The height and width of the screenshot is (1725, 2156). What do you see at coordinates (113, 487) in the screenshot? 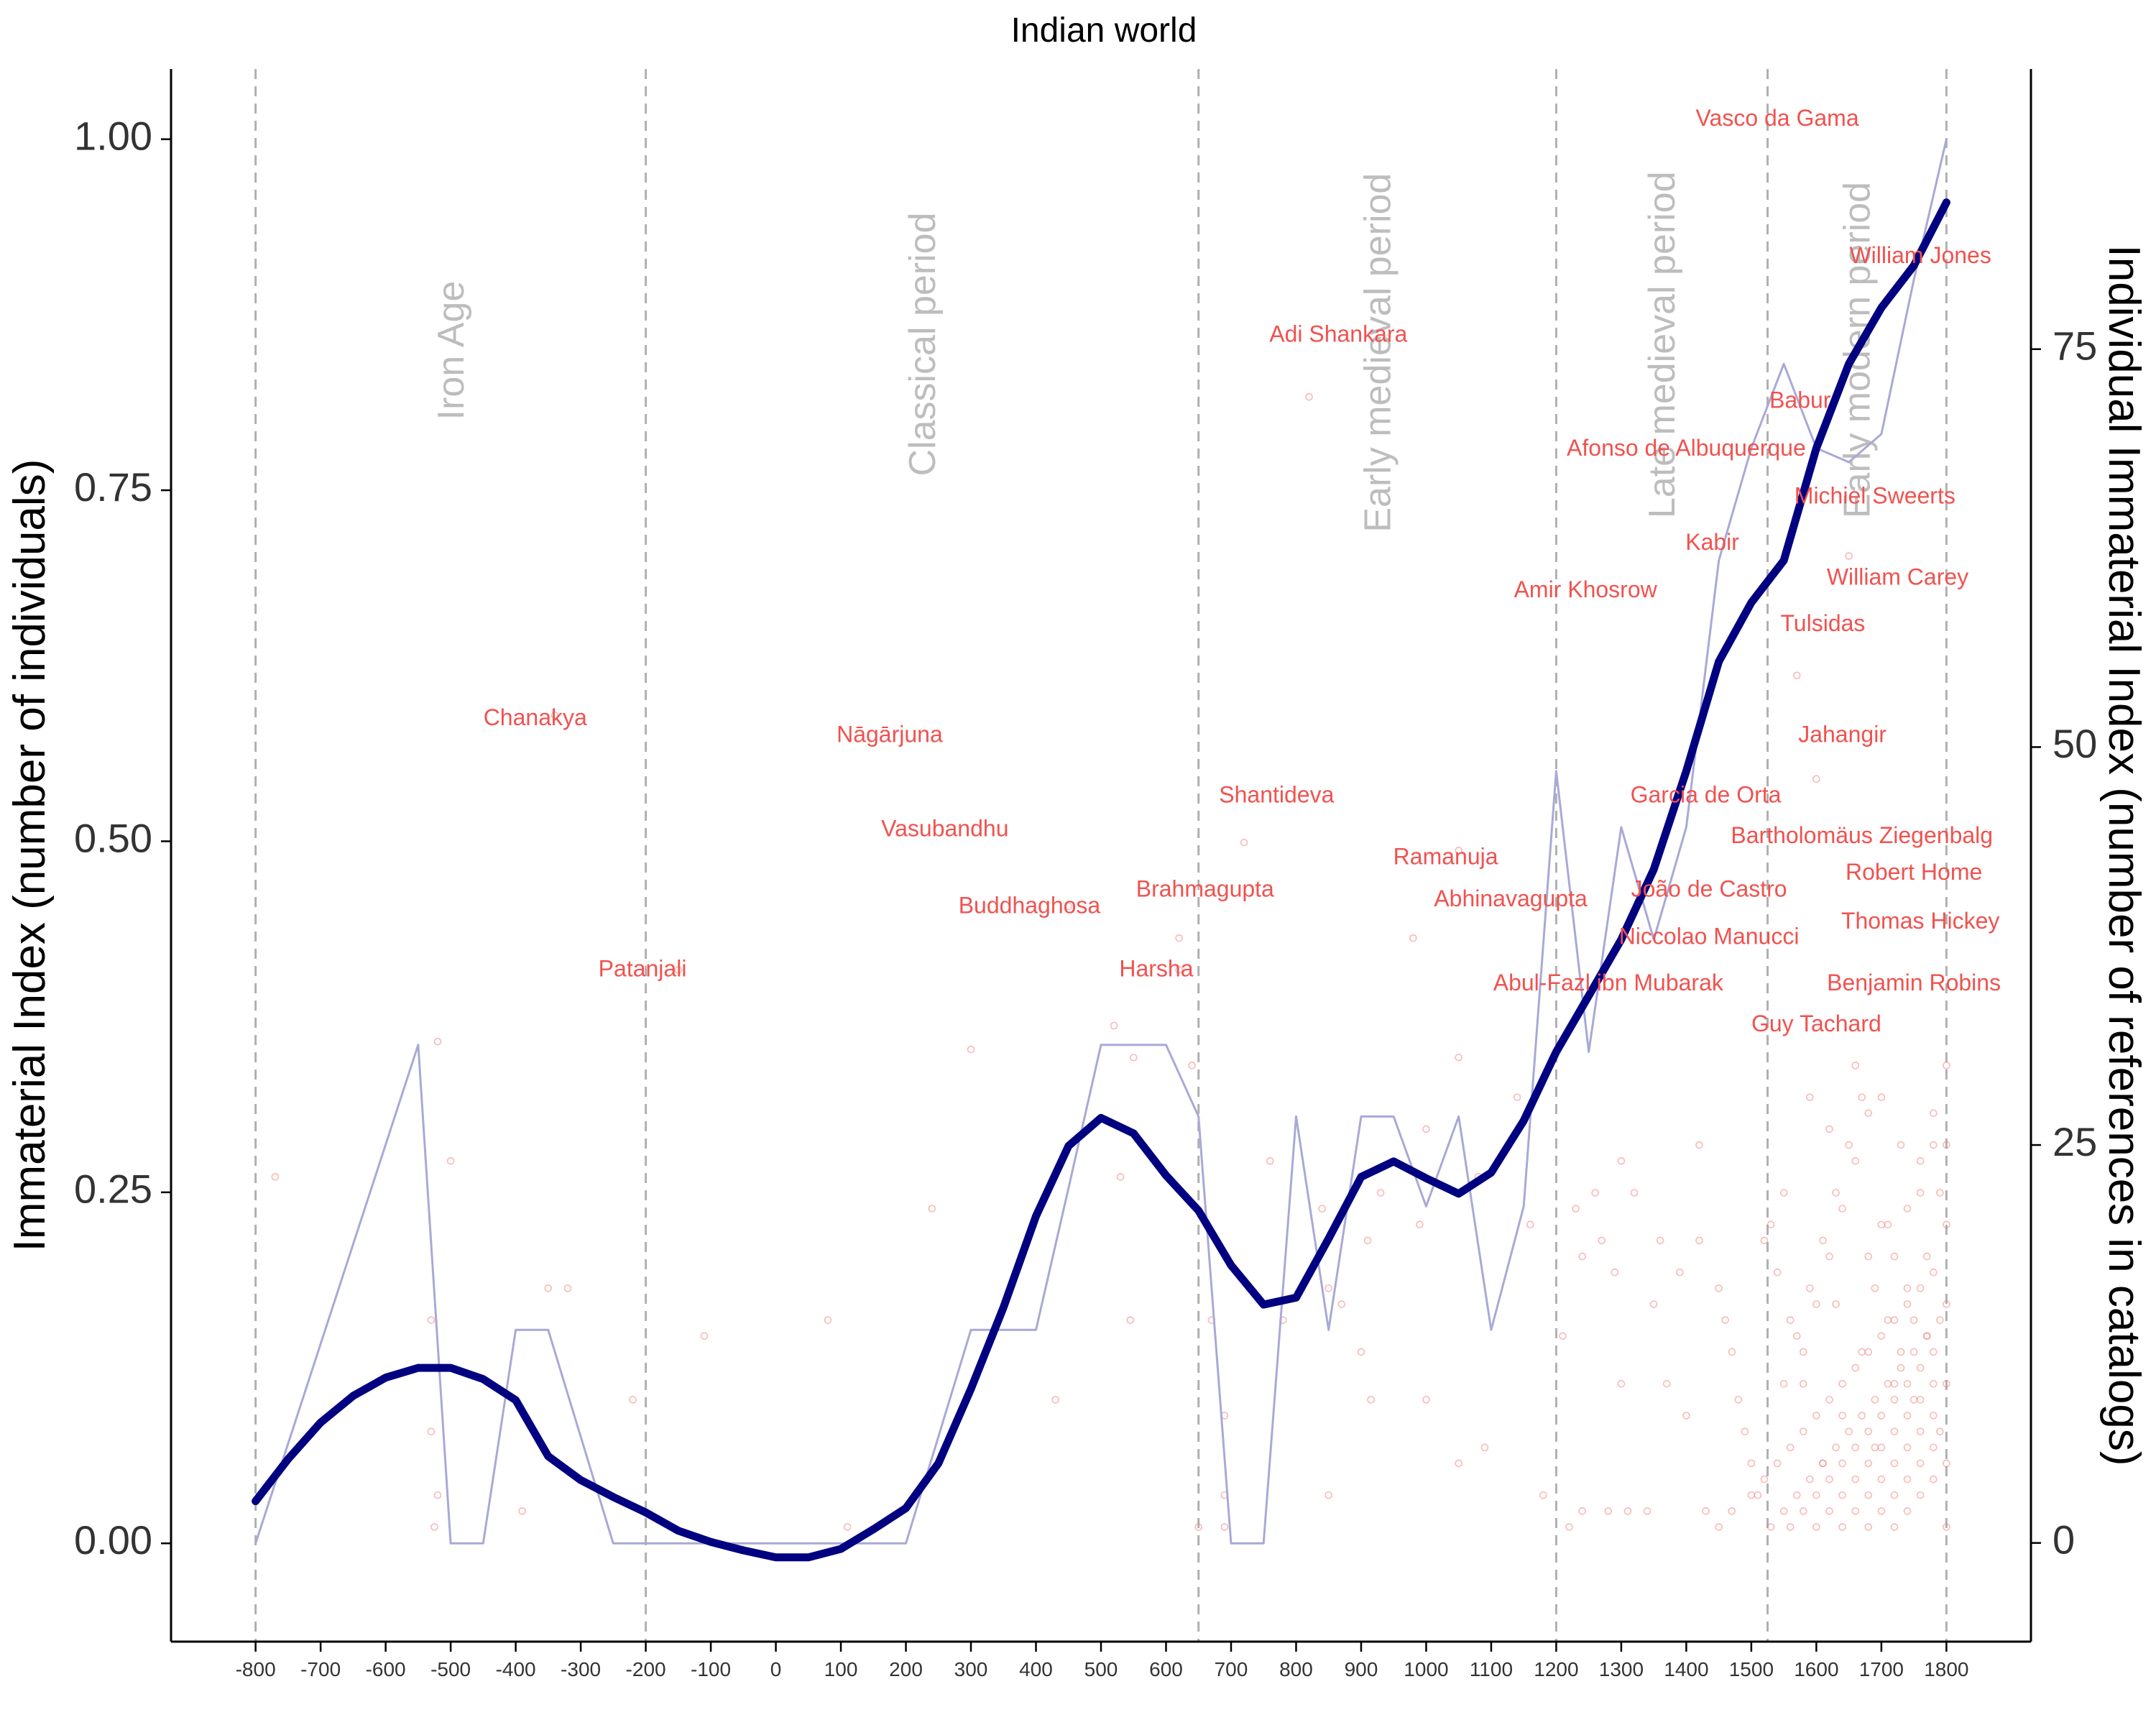
I see `y-tick-label: 0.75` at bounding box center [113, 487].